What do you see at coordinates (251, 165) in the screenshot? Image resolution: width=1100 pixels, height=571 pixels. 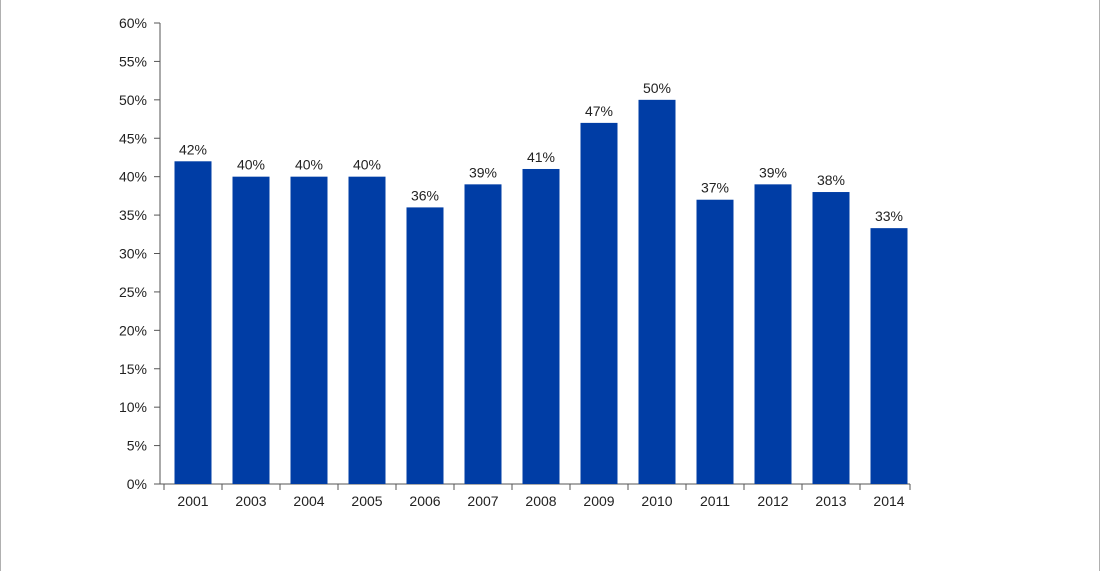 I see `data-label-2003: 40%` at bounding box center [251, 165].